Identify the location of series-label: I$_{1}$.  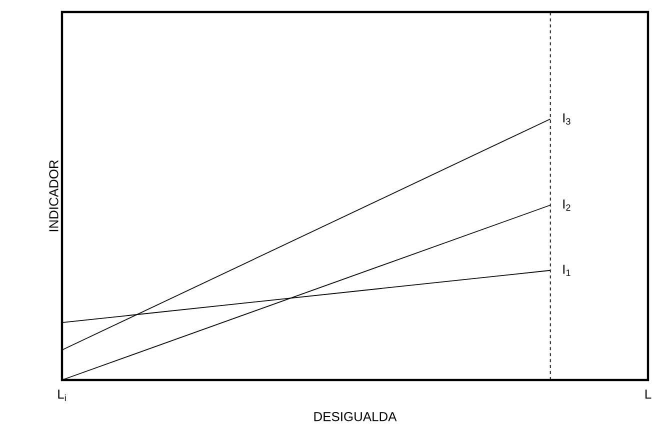
(566, 270).